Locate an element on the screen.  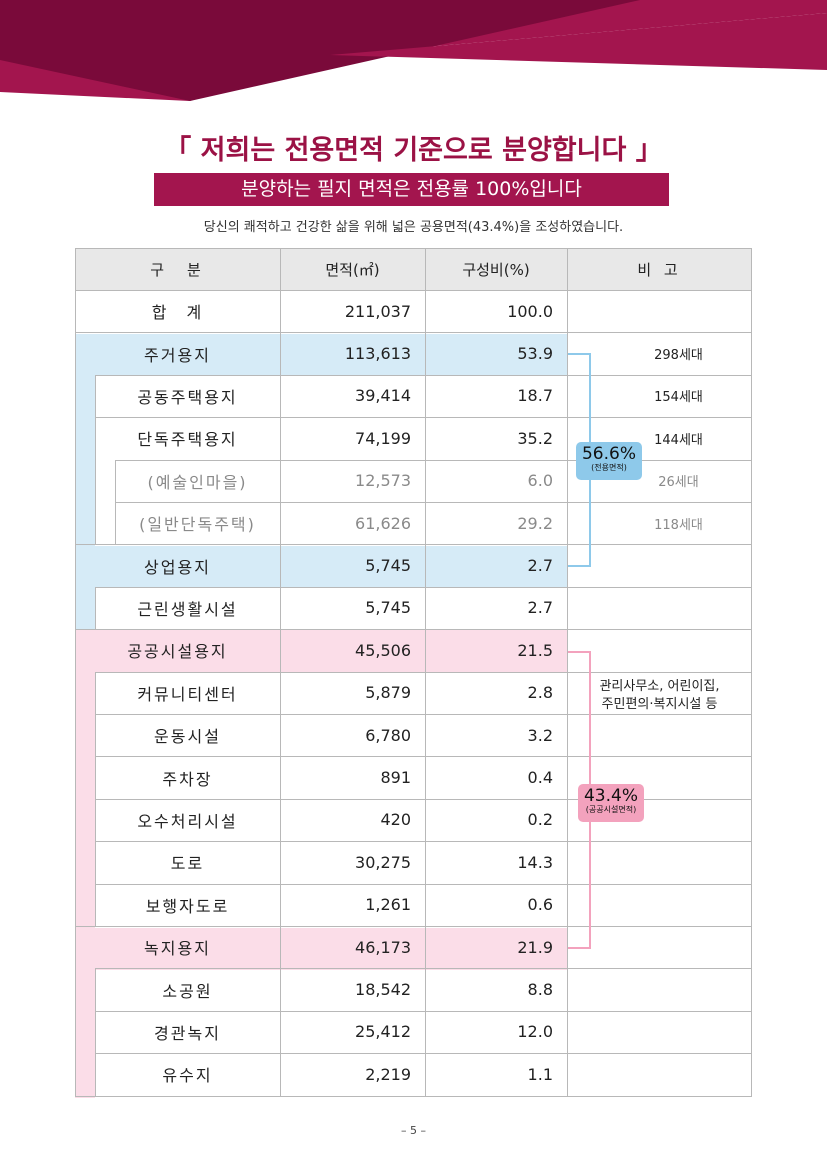
row-area: 211,037 is located at coordinates (377, 311).